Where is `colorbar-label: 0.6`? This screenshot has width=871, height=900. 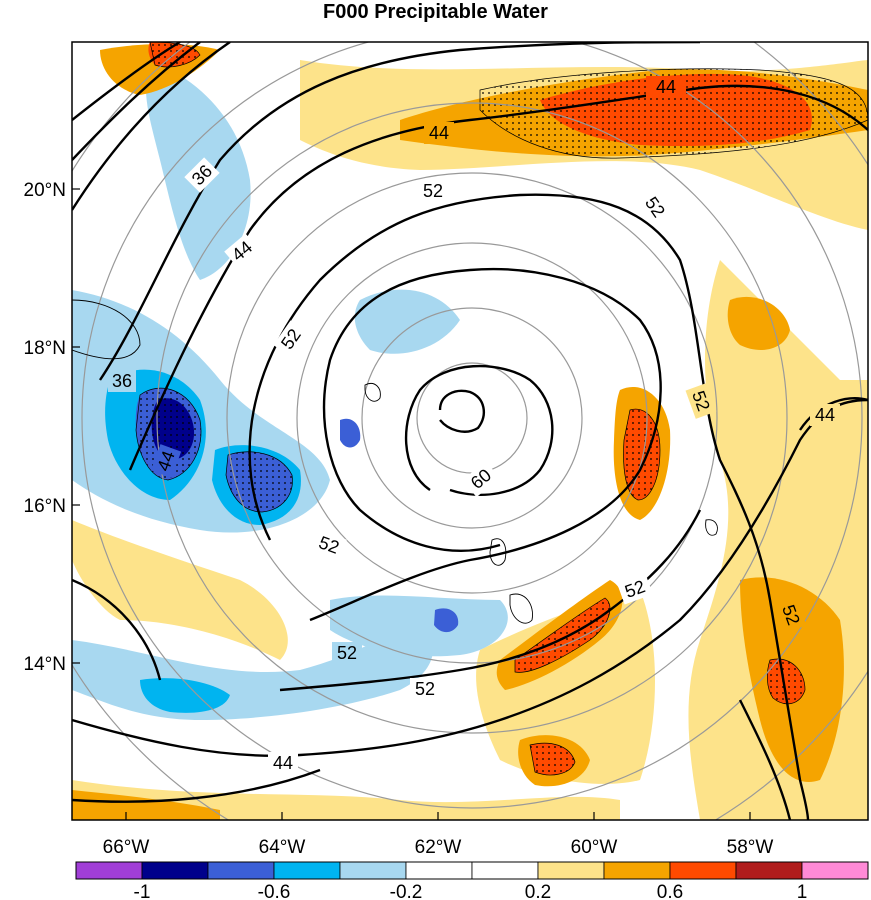
colorbar-label: 0.6 is located at coordinates (670, 891).